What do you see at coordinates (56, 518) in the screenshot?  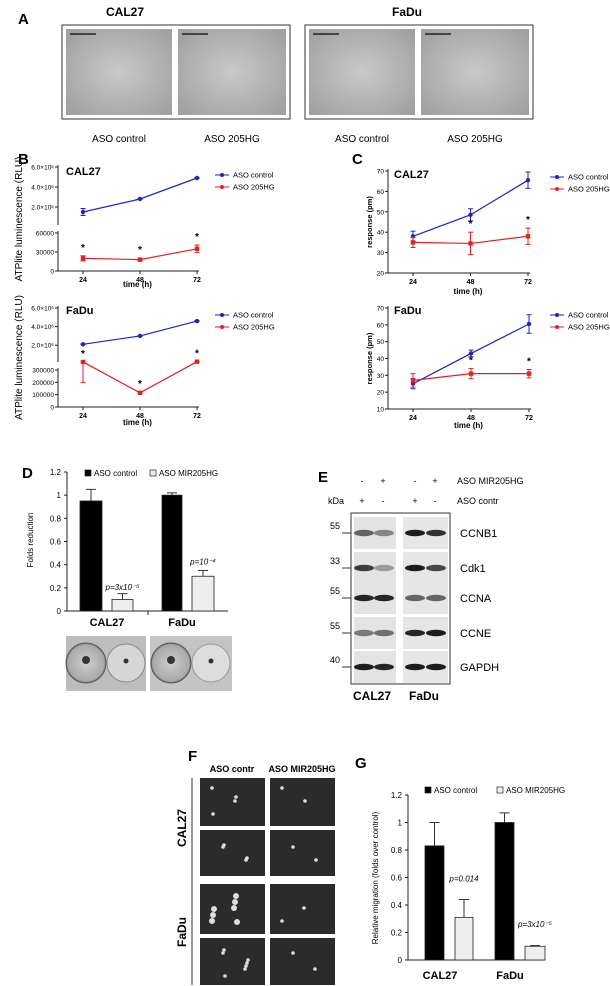 I see `y-tick-label: 0.8` at bounding box center [56, 518].